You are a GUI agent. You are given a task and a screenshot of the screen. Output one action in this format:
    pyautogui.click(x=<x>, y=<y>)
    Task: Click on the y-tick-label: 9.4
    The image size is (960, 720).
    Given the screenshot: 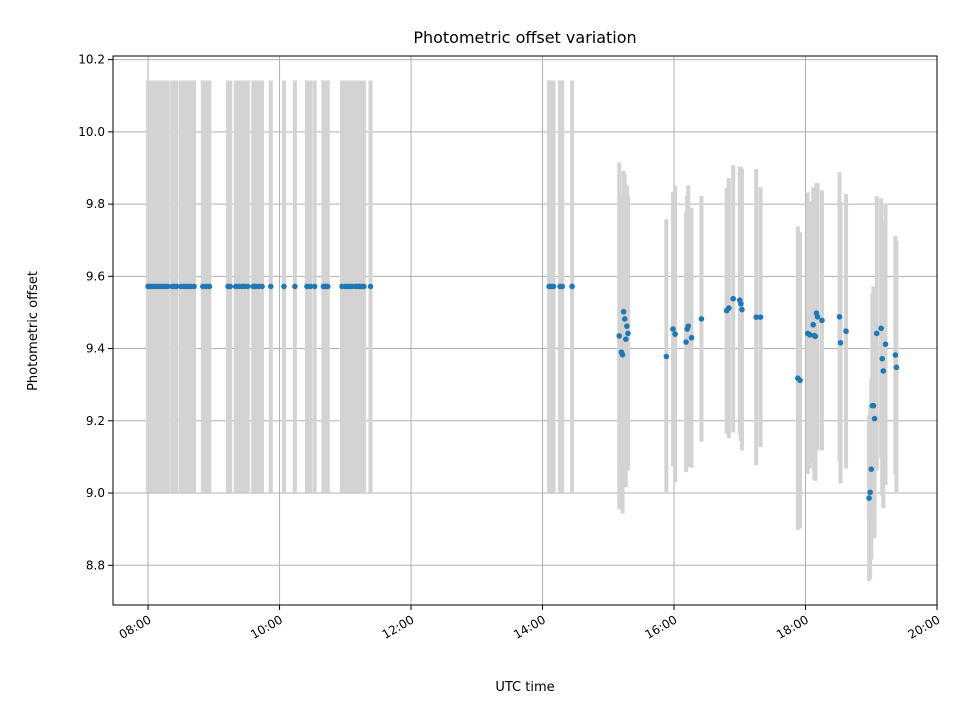 What is the action you would take?
    pyautogui.click(x=95, y=349)
    